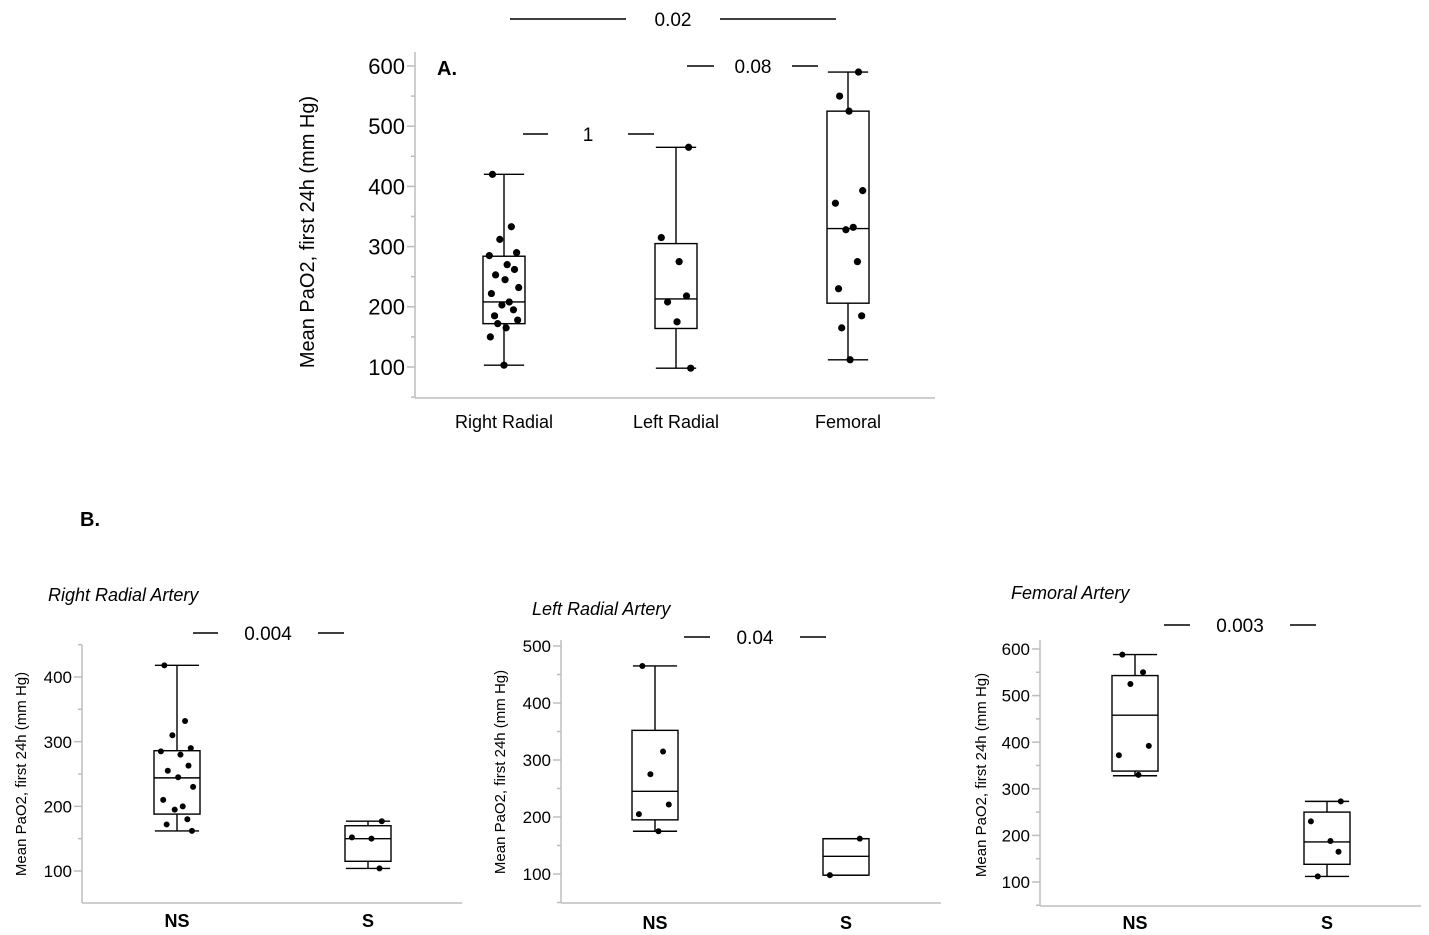 The image size is (1429, 935). I want to click on p-value-label: 0.08, so click(753, 67).